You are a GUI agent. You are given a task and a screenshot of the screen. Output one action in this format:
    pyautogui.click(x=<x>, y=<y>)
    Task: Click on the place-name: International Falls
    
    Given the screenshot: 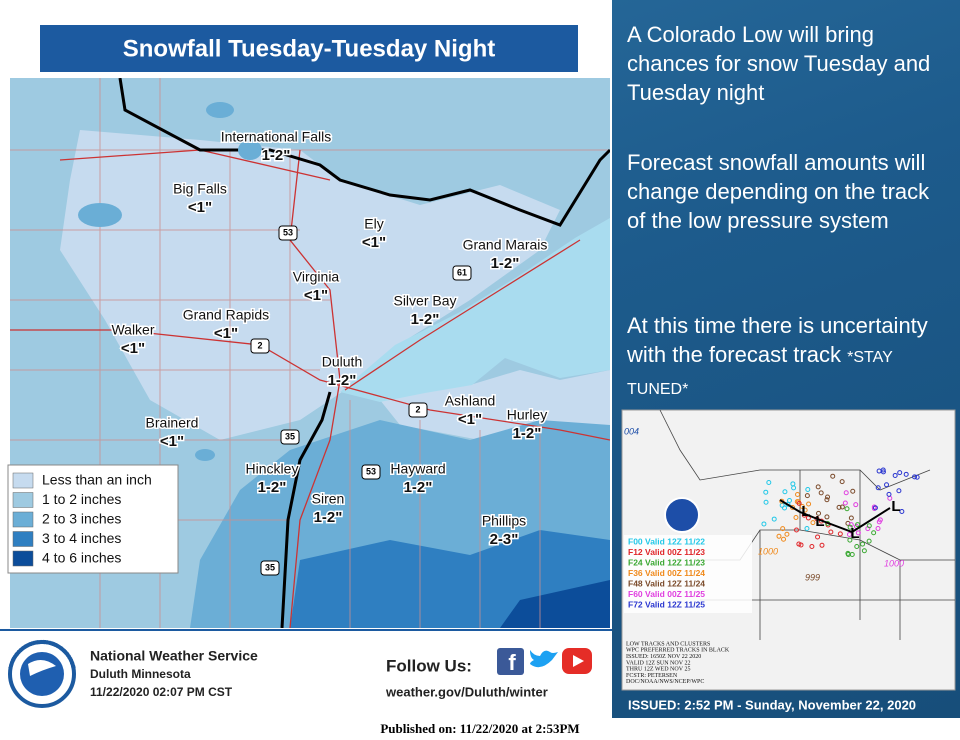 What is the action you would take?
    pyautogui.click(x=276, y=137)
    